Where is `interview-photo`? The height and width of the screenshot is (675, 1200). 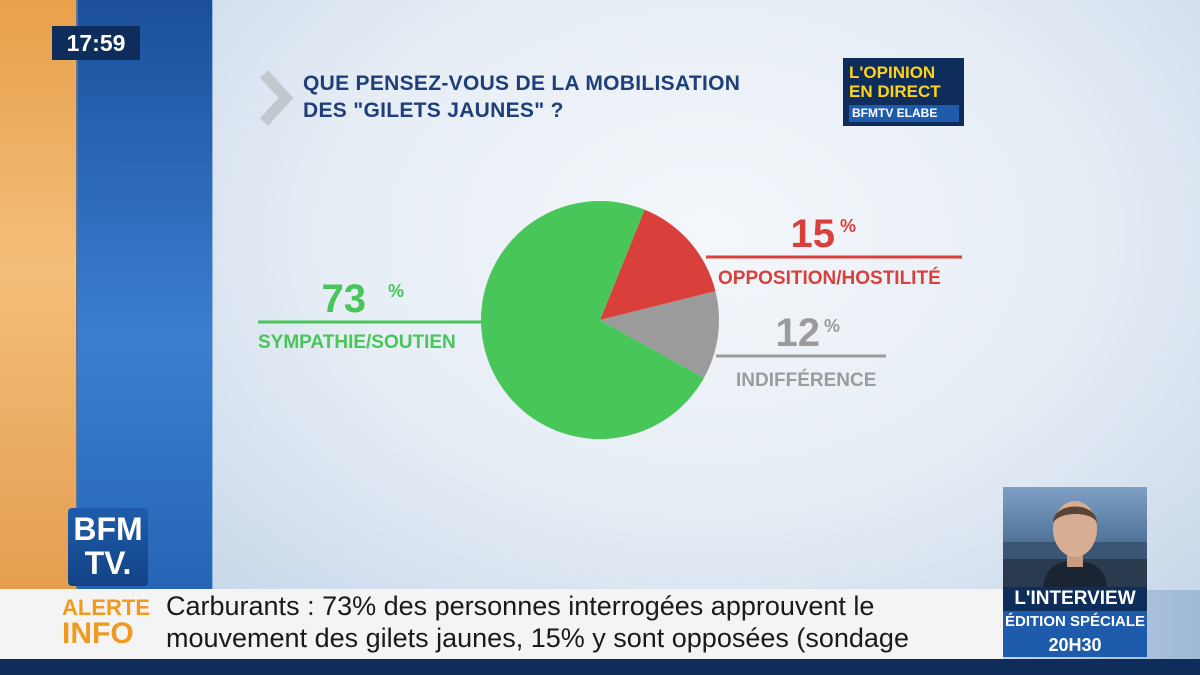
interview-photo is located at coordinates (1075, 537).